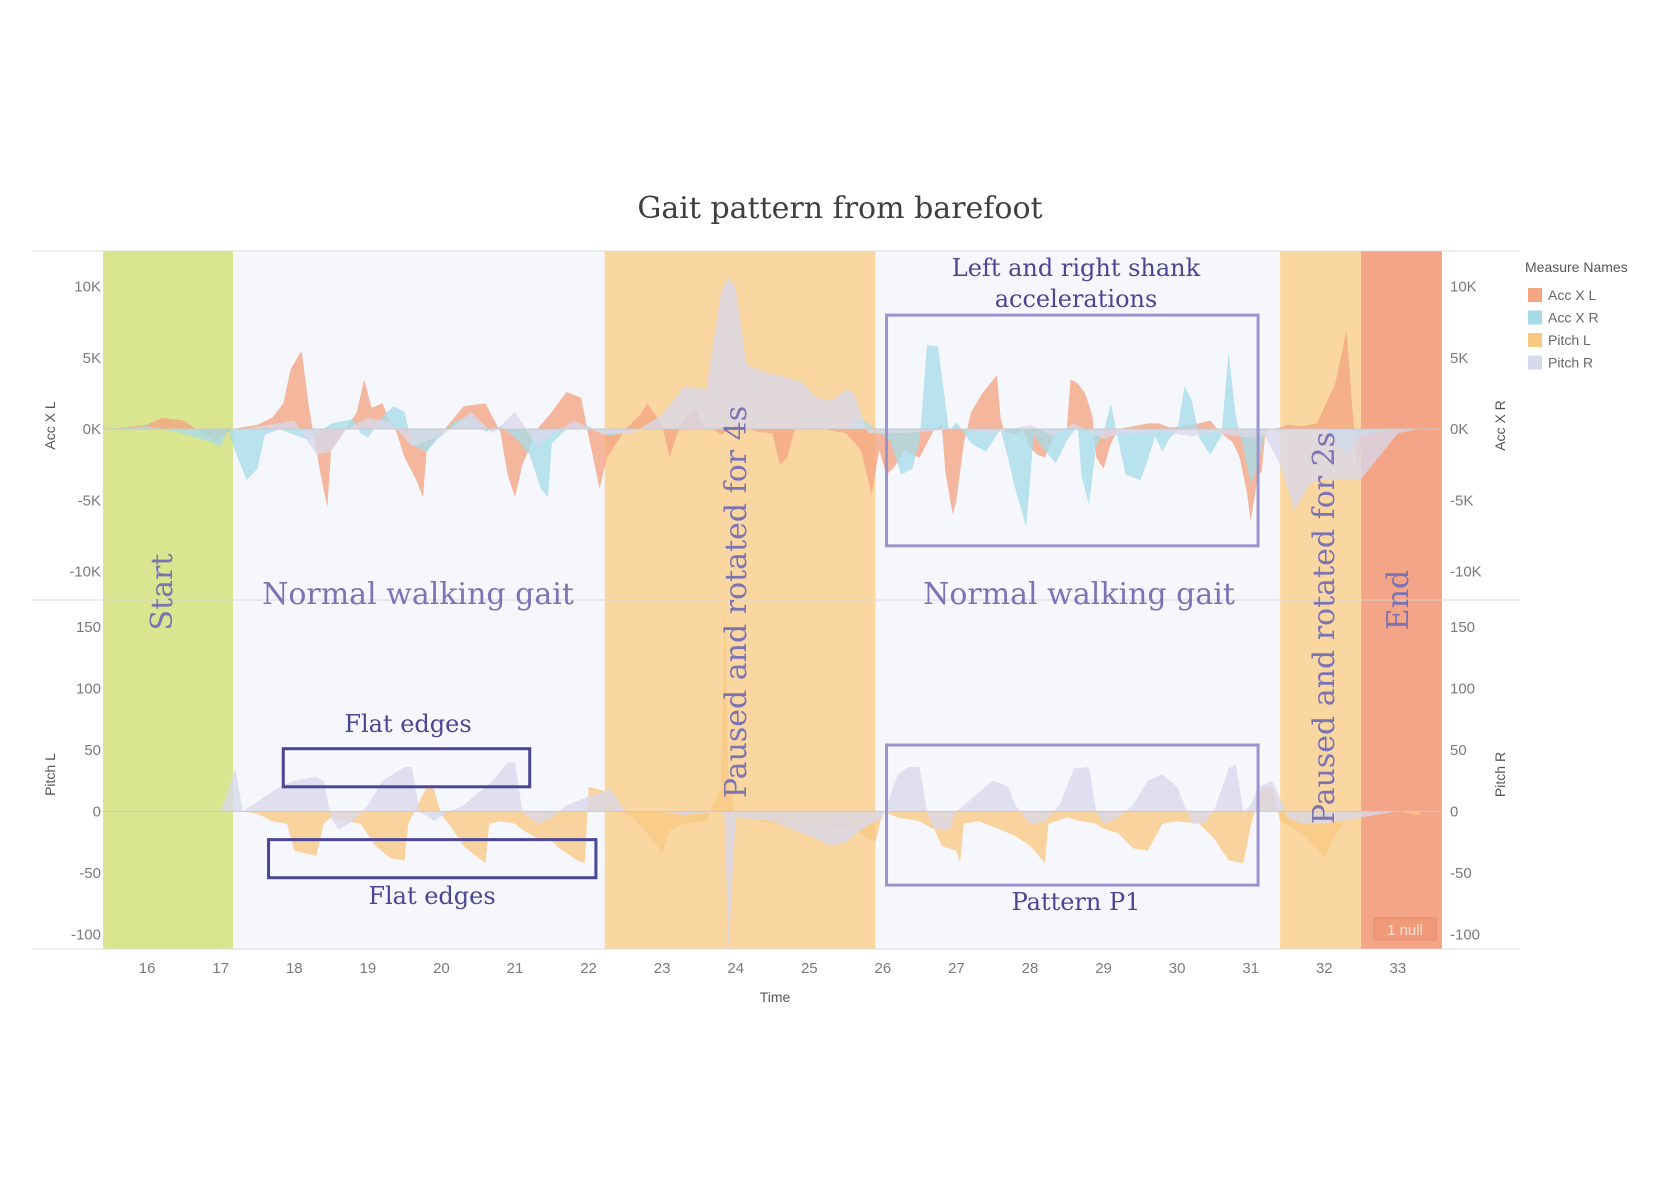 The image size is (1668, 1203). What do you see at coordinates (1576, 267) in the screenshot?
I see `legend-title: Measure Names` at bounding box center [1576, 267].